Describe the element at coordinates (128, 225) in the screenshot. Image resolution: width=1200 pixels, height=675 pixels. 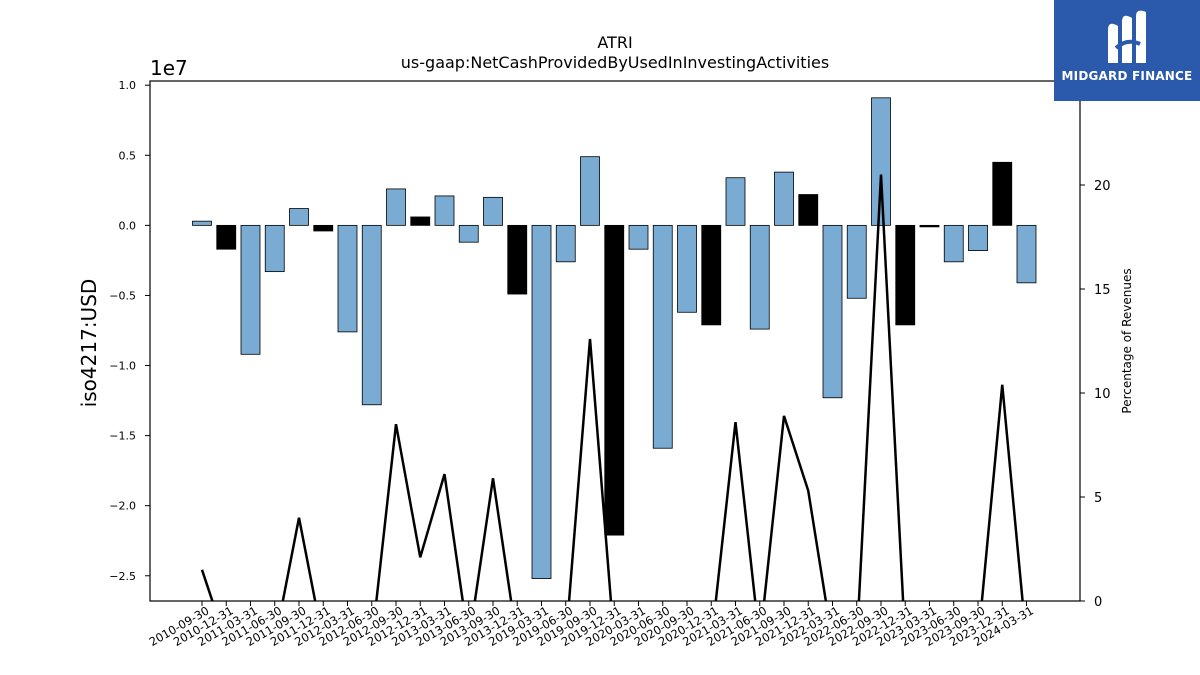
I see `y-tick-label: 0.0` at that location.